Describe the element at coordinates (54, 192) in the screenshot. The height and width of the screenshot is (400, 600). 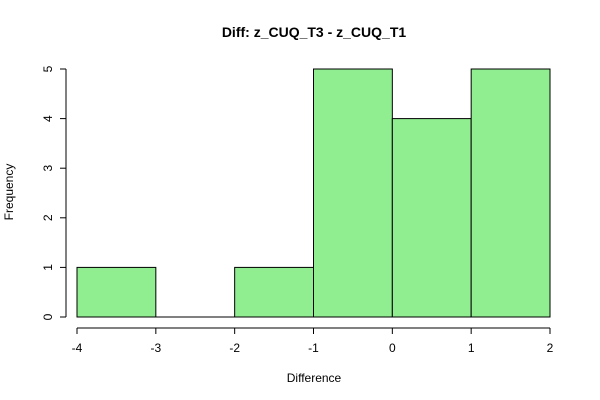
I see `y-axis: 0 1 2 3 4 5` at that location.